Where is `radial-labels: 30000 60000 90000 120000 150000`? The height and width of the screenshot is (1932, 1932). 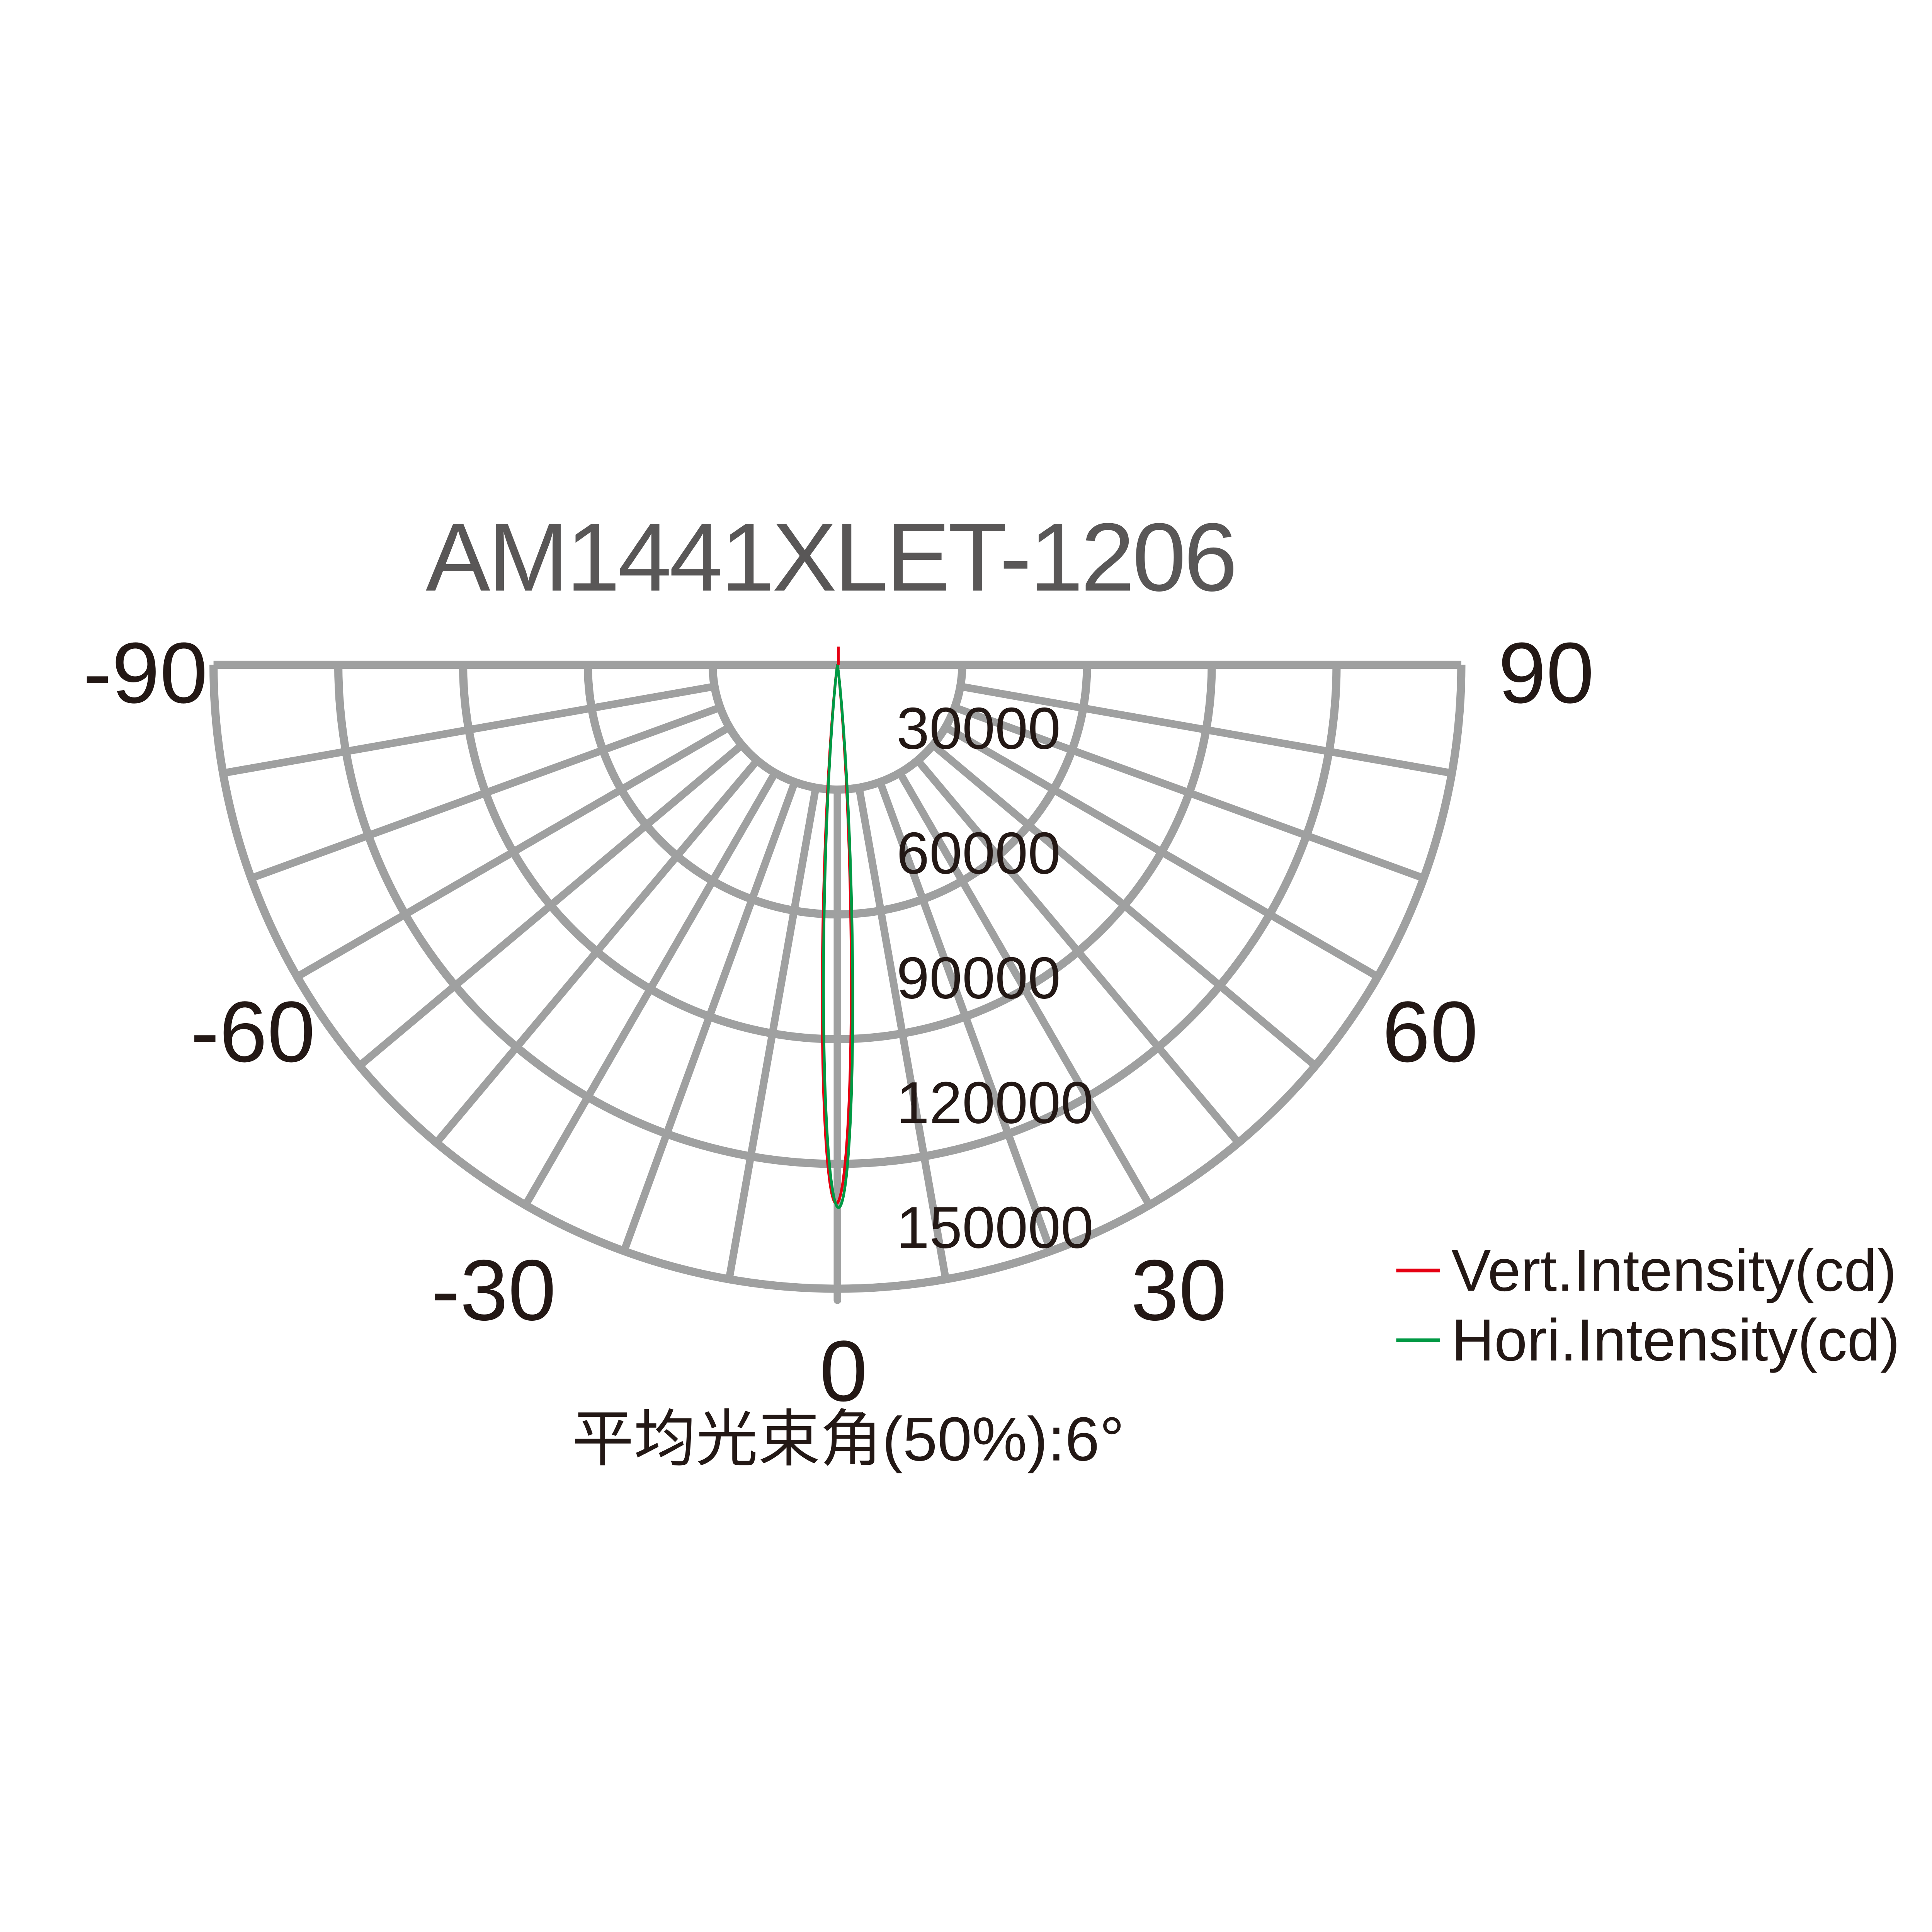 radial-labels: 30000 60000 90000 120000 150000 is located at coordinates (995, 978).